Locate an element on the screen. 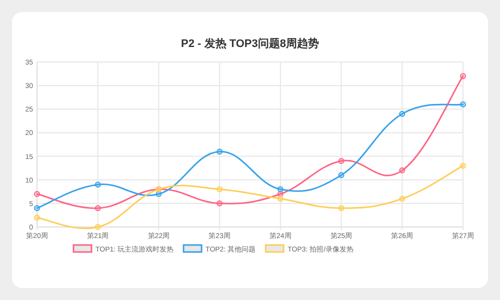 The height and width of the screenshot is (300, 500). chart-title: P2 - 发热 TOP3问题8周趋势 is located at coordinates (250, 43).